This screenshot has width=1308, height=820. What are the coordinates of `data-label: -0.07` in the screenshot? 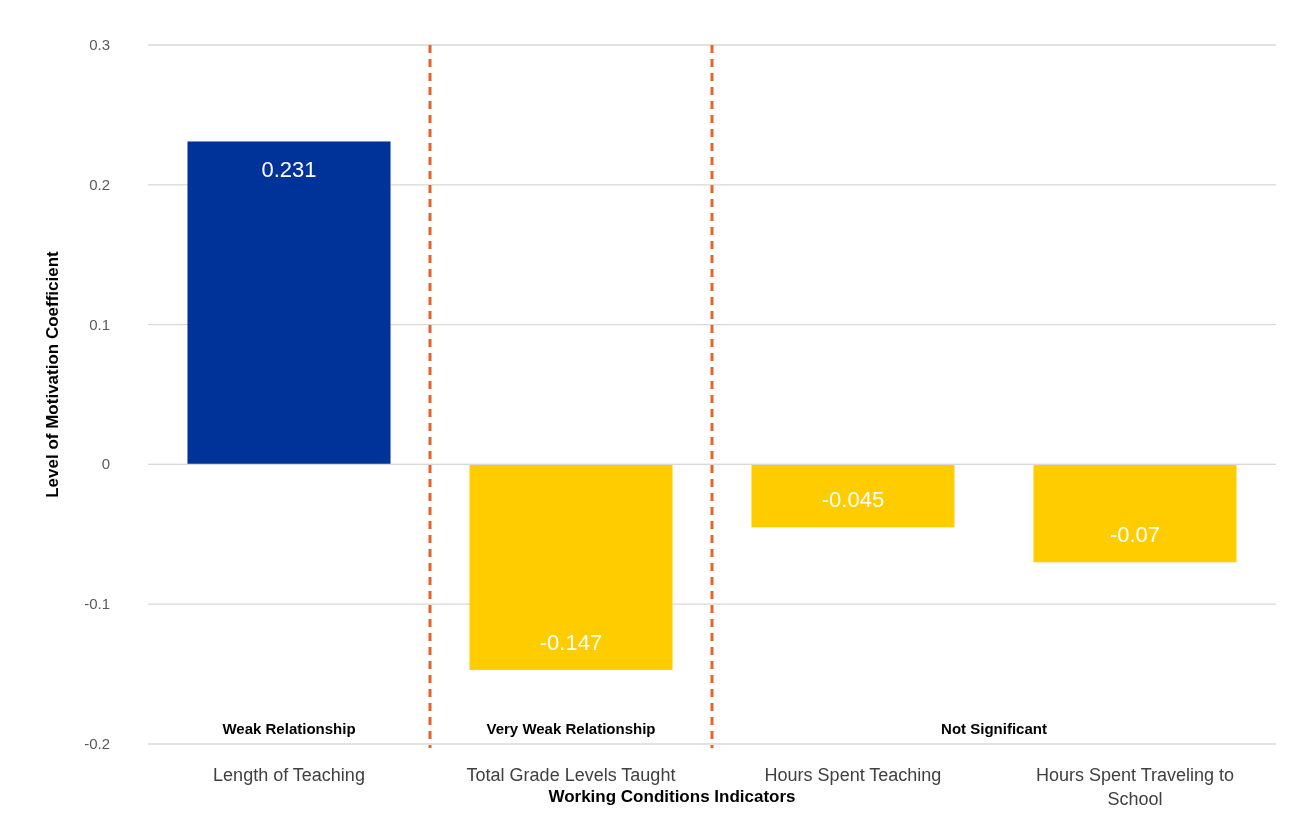 It's located at (1135, 535).